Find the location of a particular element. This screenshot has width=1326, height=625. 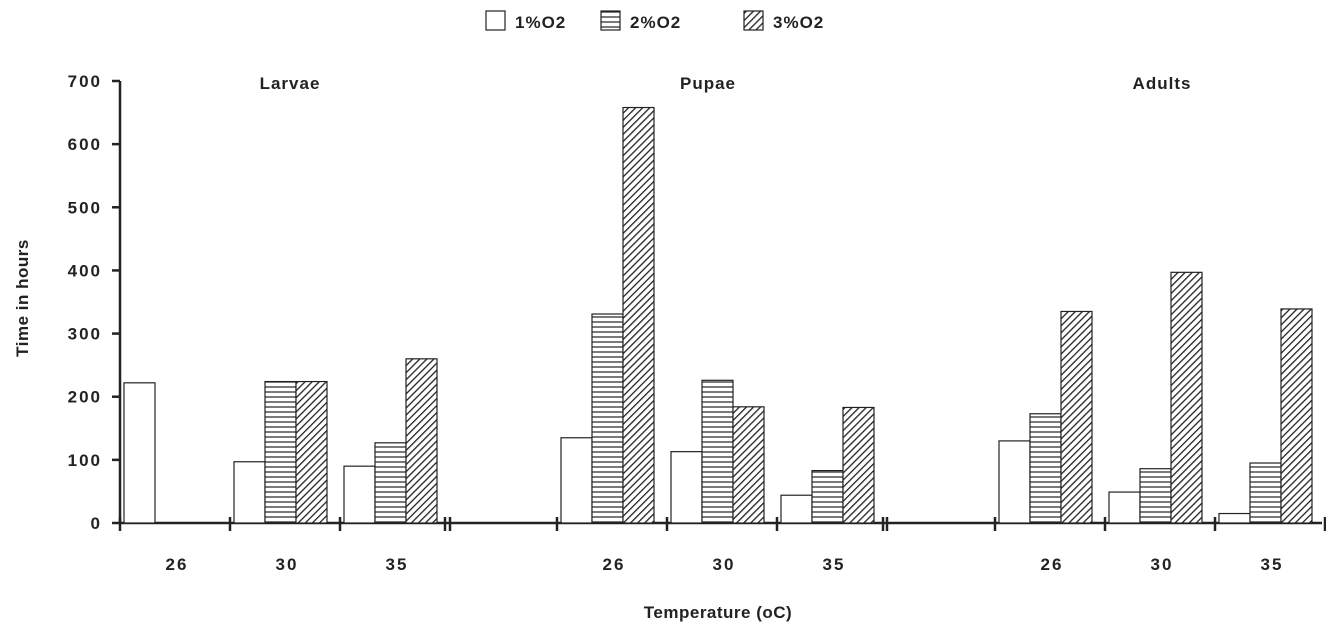

bar-pupae-30-1pcto2 is located at coordinates (686, 487).